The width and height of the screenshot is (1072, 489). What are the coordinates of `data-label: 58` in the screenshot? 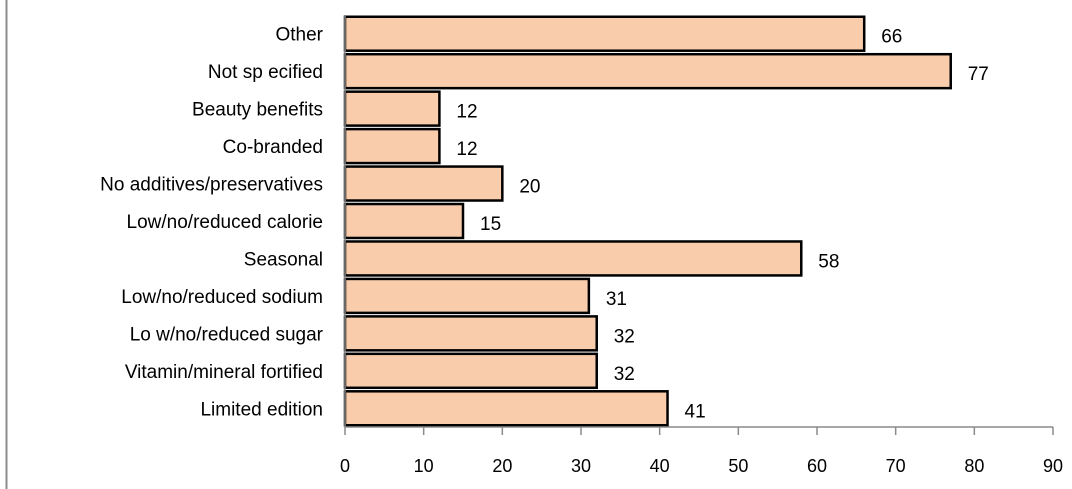 It's located at (828, 261).